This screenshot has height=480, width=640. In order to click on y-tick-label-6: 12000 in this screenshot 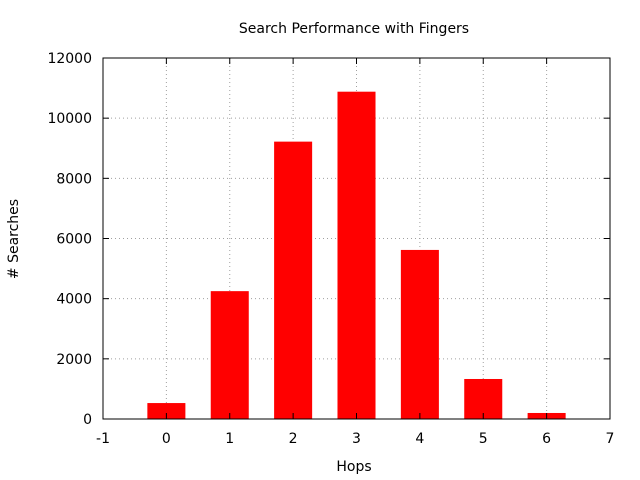, I will do `click(69, 59)`.